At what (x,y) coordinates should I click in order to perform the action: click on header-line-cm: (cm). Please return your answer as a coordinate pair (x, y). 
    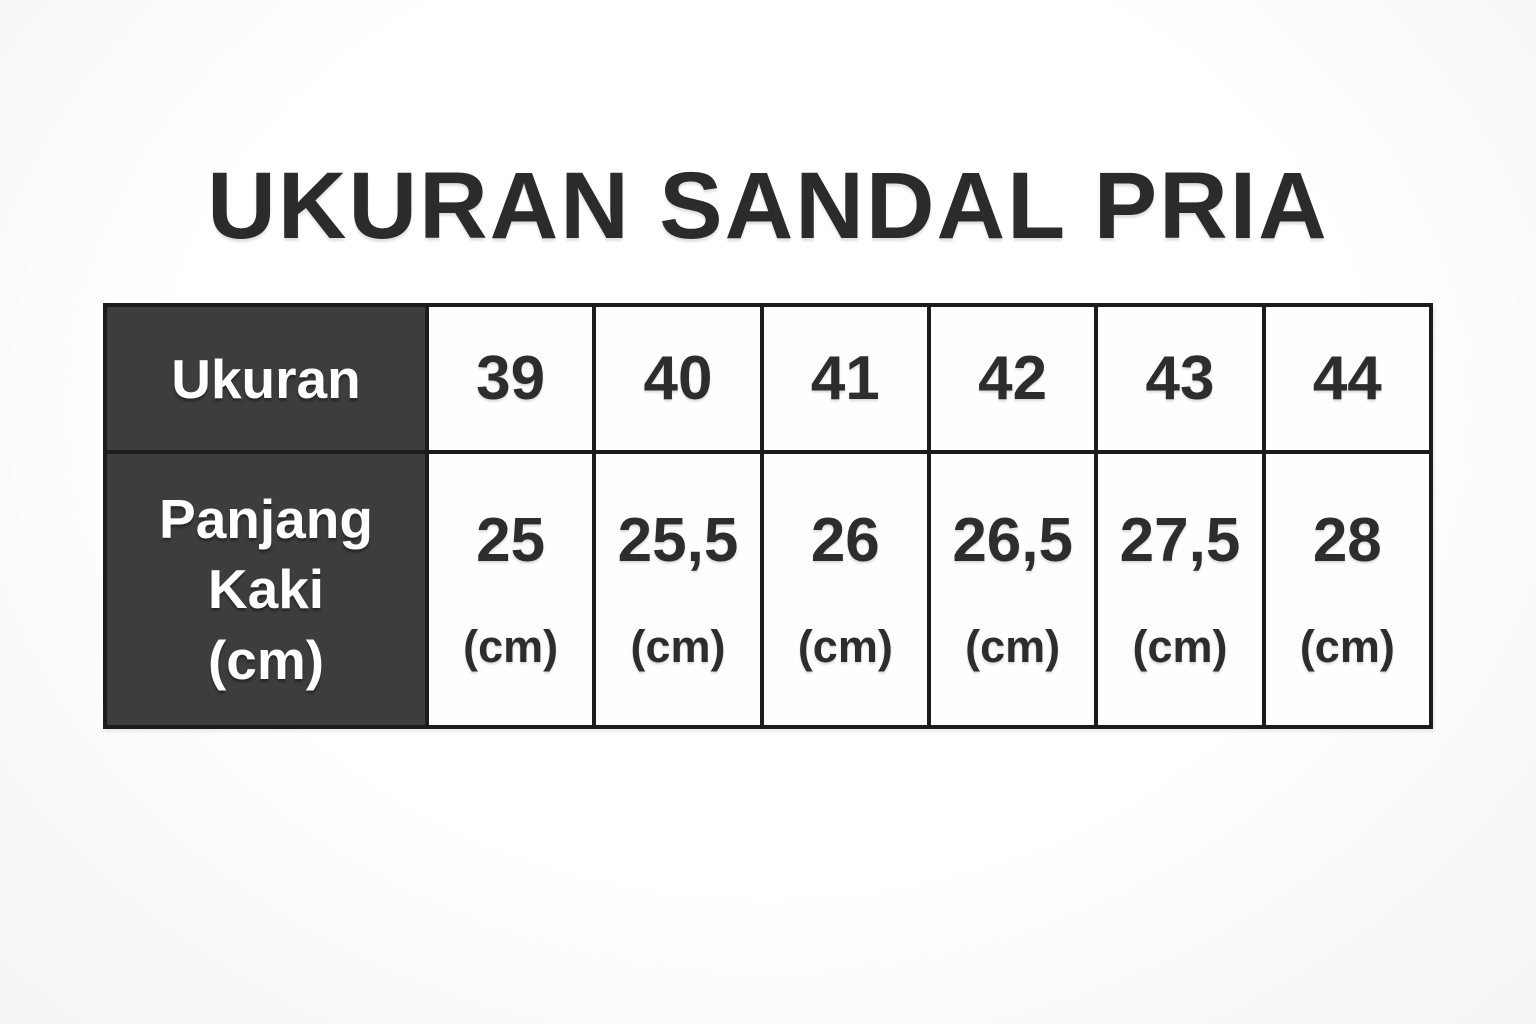
    Looking at the image, I should click on (266, 659).